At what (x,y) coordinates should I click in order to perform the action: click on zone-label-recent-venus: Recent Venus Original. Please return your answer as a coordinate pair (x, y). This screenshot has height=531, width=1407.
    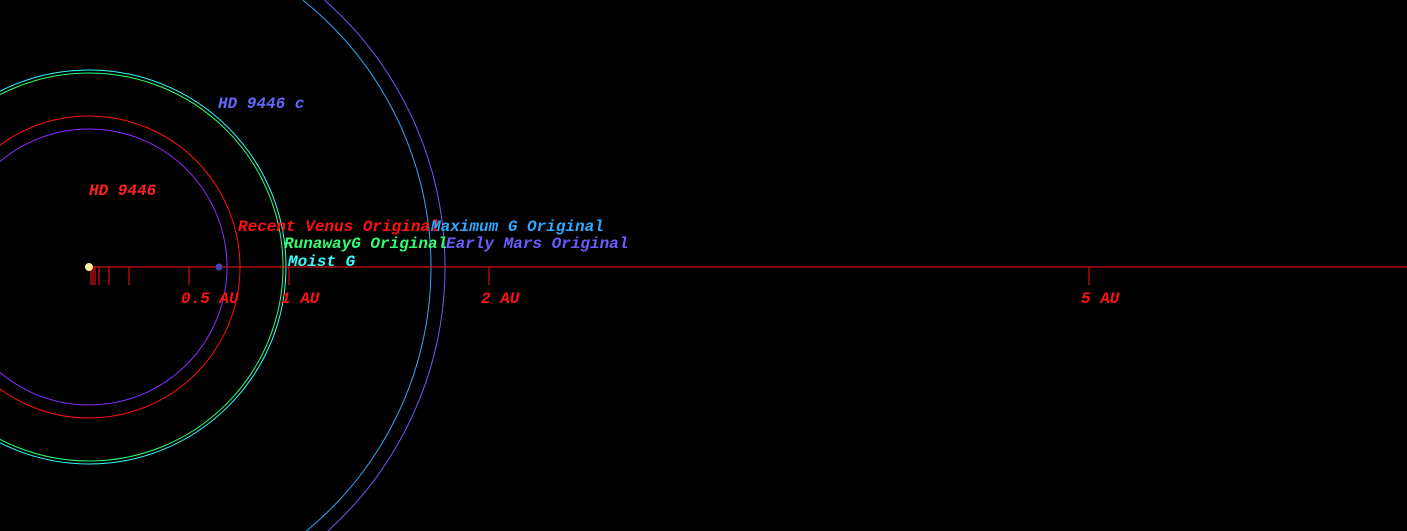
    Looking at the image, I should click on (339, 227).